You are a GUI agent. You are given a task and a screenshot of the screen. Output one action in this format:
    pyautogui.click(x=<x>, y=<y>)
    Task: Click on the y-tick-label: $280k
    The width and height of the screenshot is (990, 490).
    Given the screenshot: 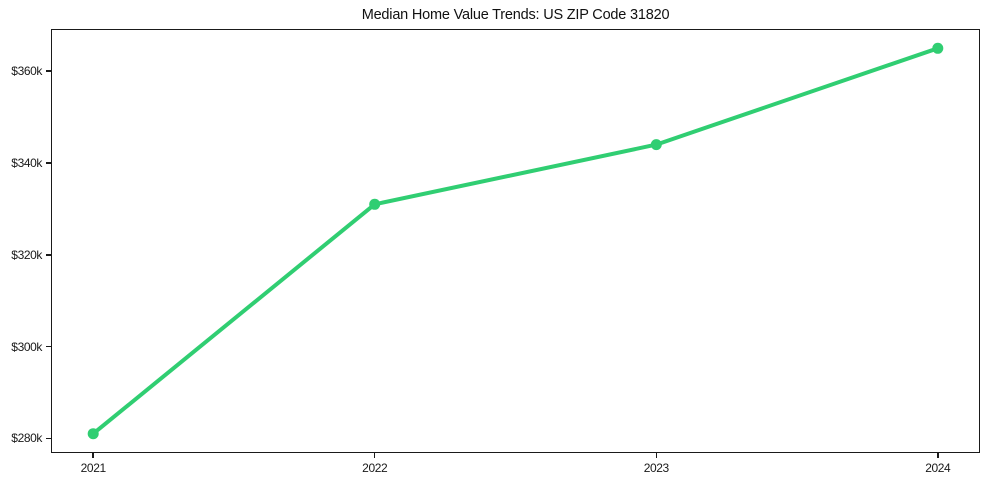 What is the action you would take?
    pyautogui.click(x=26, y=438)
    